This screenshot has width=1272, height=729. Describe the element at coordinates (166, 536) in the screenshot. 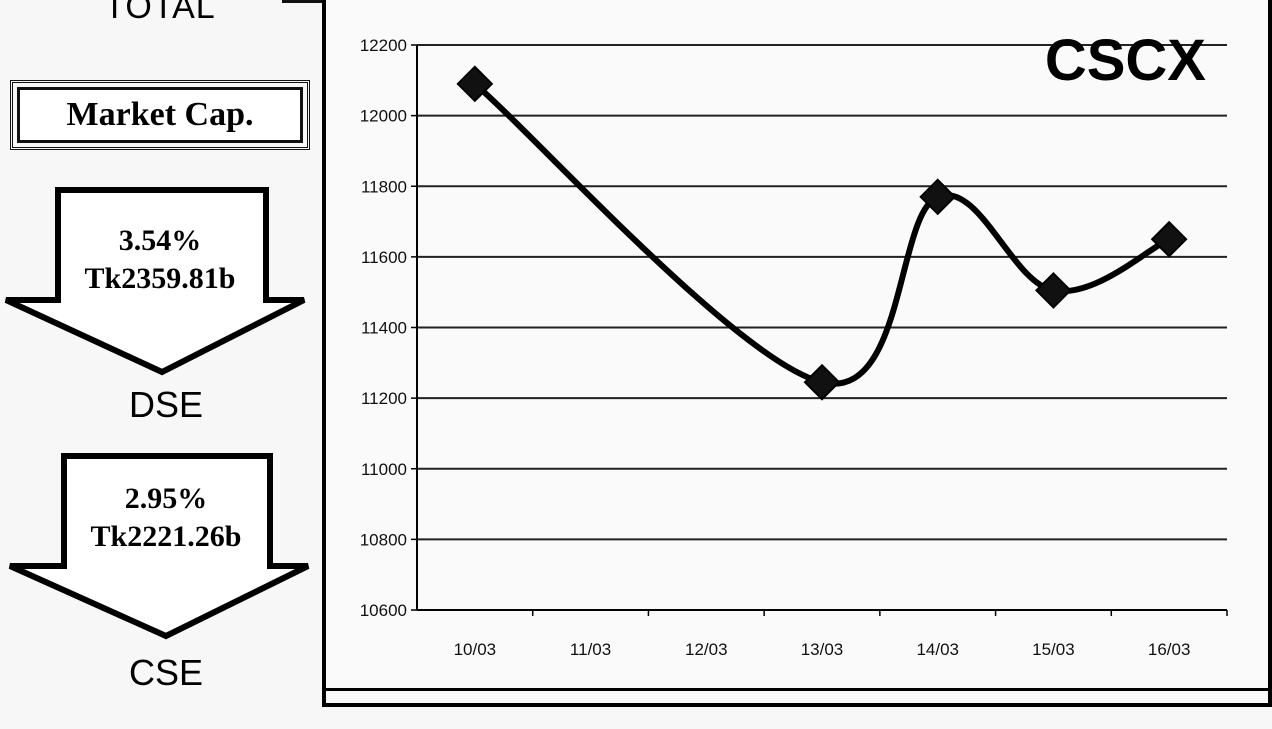

I see `cse-value: Tk2221.26b` at that location.